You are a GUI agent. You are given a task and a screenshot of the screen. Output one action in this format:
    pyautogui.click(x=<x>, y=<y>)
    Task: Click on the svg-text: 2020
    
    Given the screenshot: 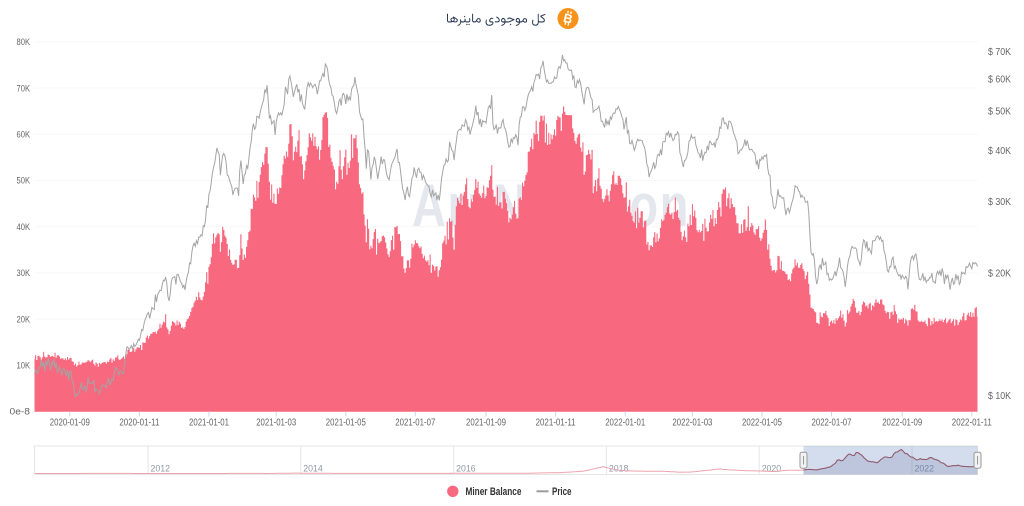 What is the action you would take?
    pyautogui.click(x=772, y=469)
    